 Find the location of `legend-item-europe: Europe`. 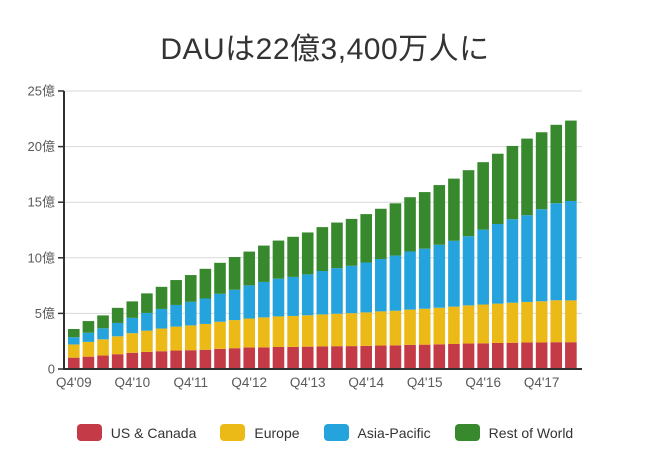

legend-item-europe: Europe is located at coordinates (260, 432).